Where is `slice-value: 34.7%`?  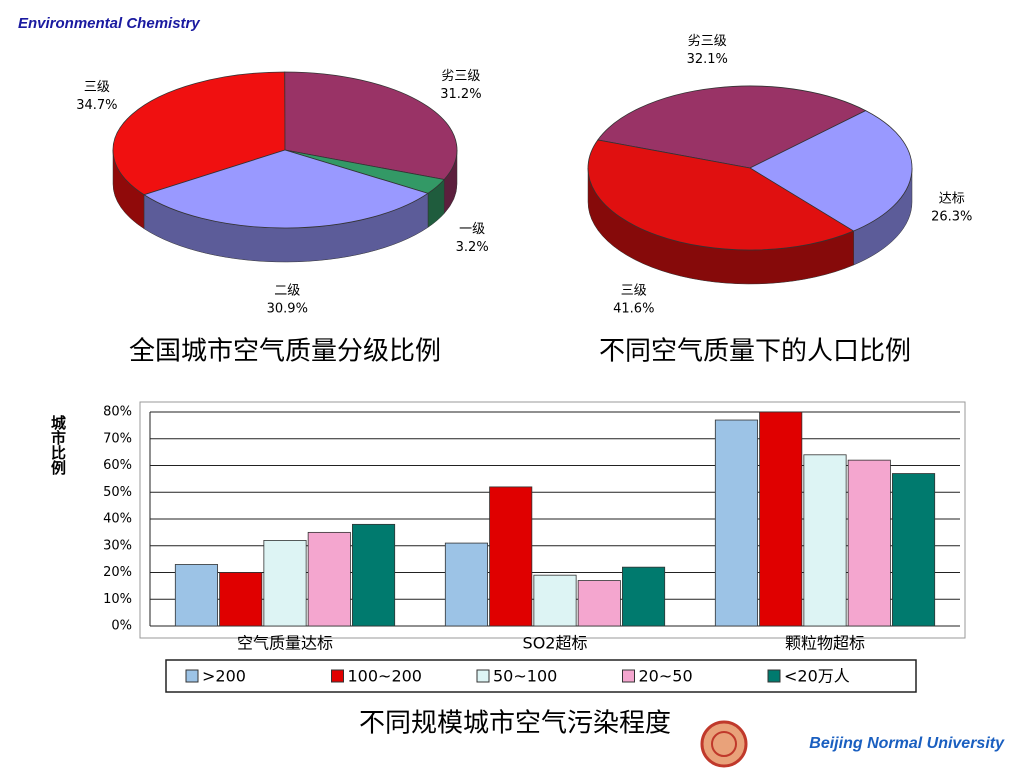 slice-value: 34.7% is located at coordinates (96, 105).